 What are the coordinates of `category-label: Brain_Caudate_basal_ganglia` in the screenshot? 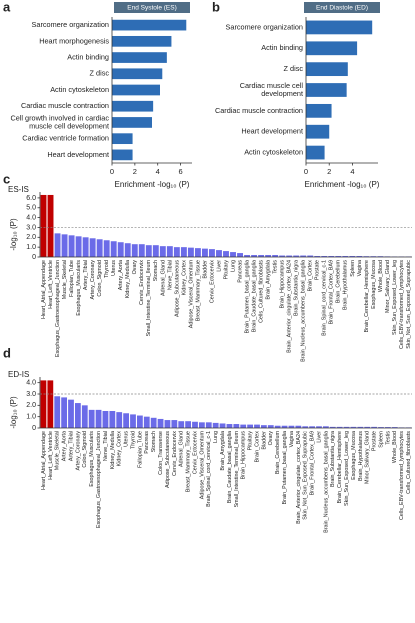 It's located at (230, 467).